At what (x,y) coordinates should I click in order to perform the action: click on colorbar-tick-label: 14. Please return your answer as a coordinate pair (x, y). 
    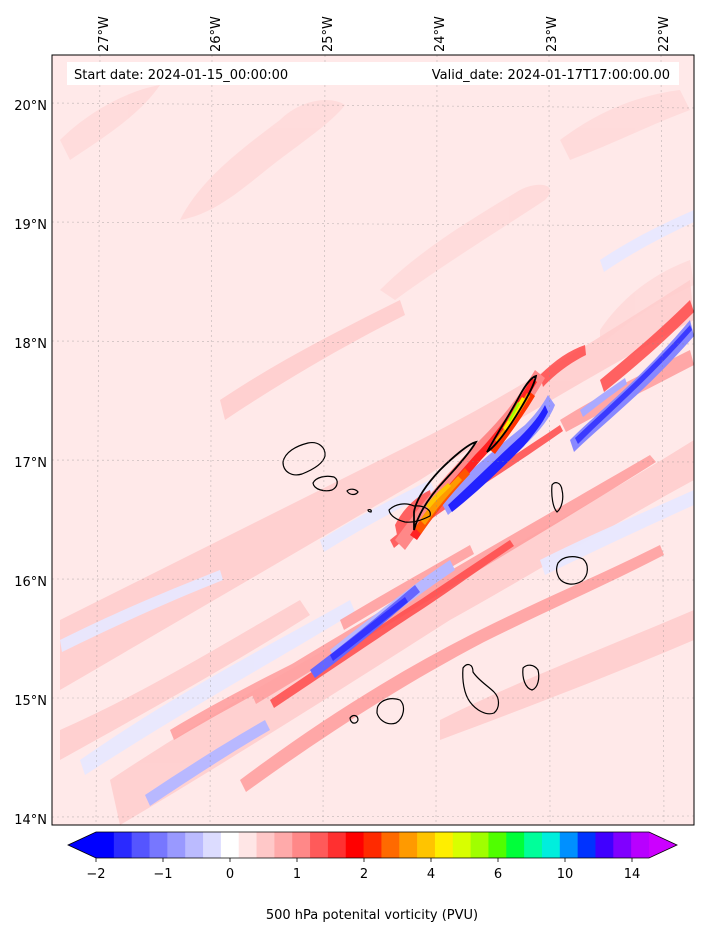
    Looking at the image, I should click on (632, 874).